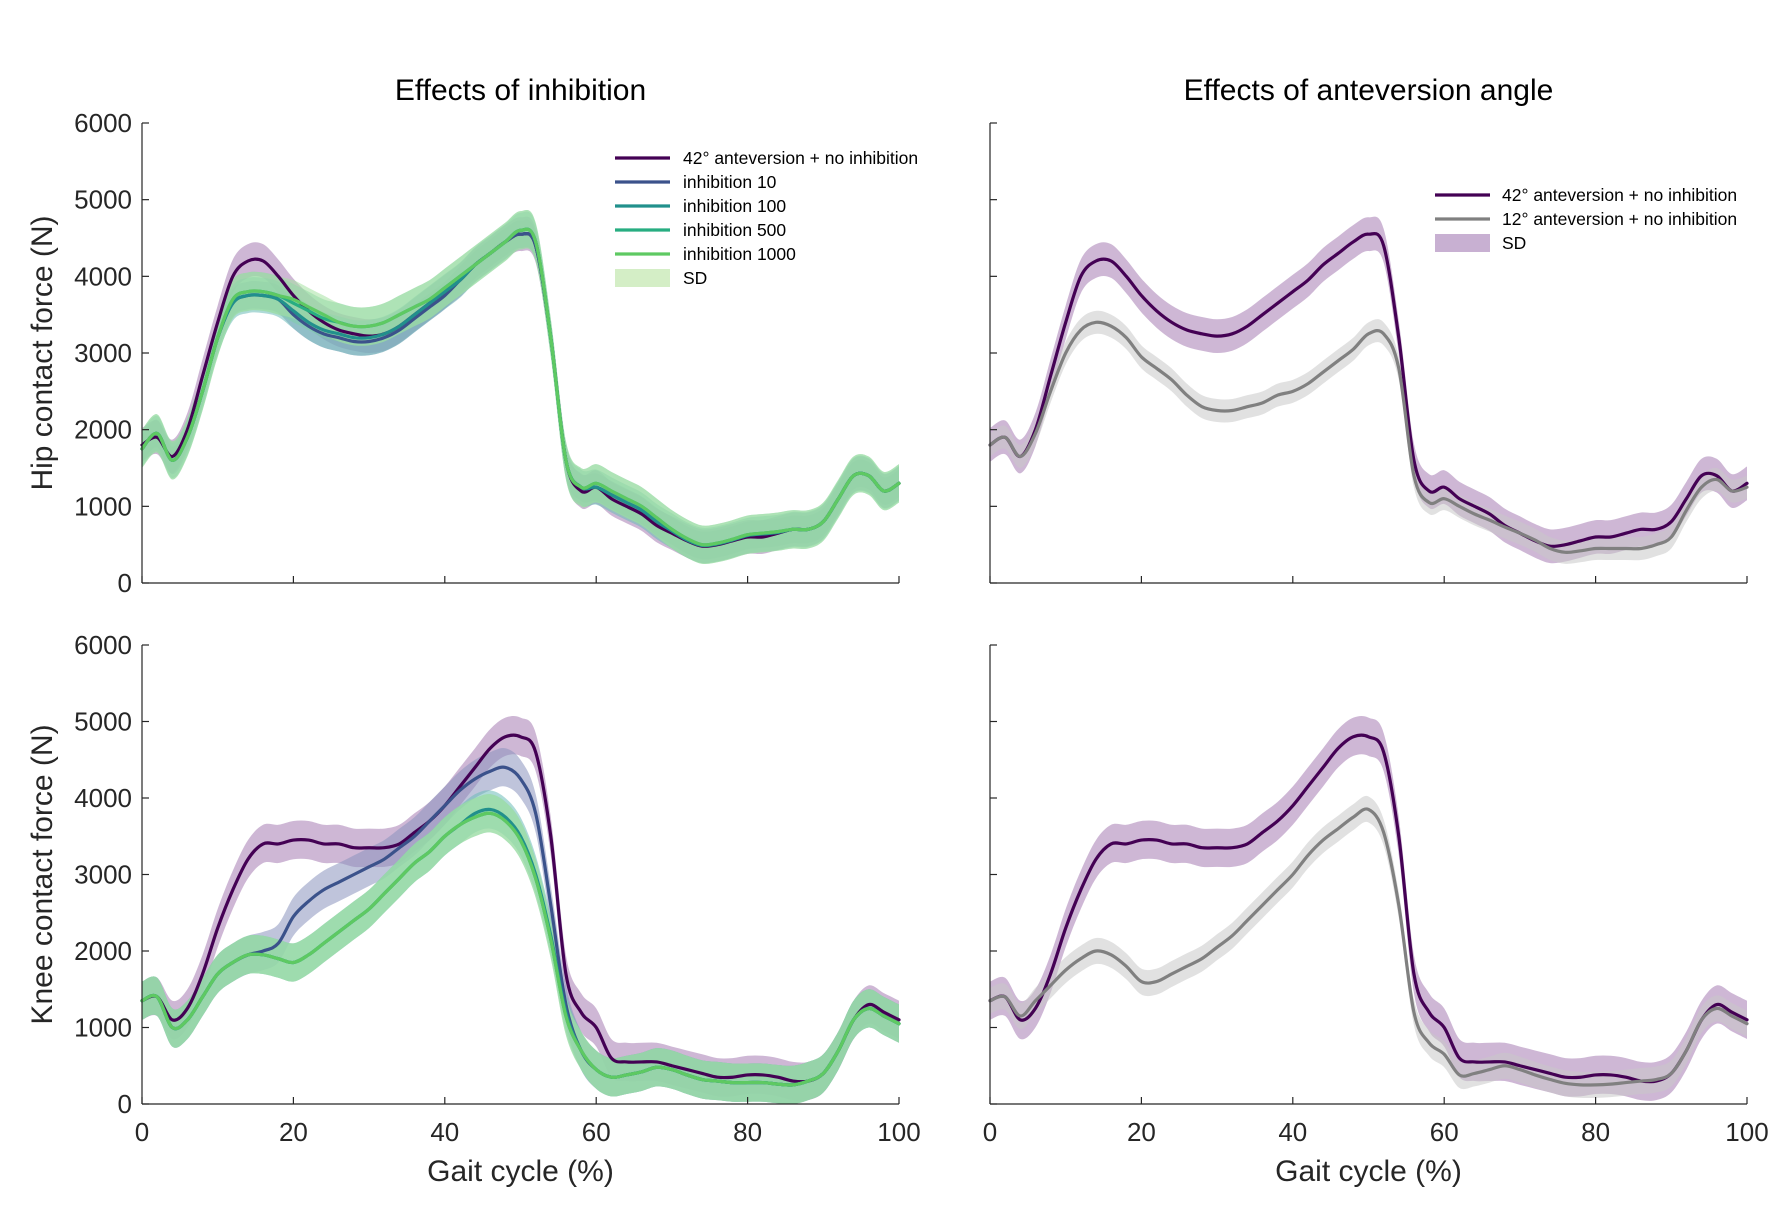 The height and width of the screenshot is (1222, 1775). I want to click on legend-label: inhibition 100, so click(734, 206).